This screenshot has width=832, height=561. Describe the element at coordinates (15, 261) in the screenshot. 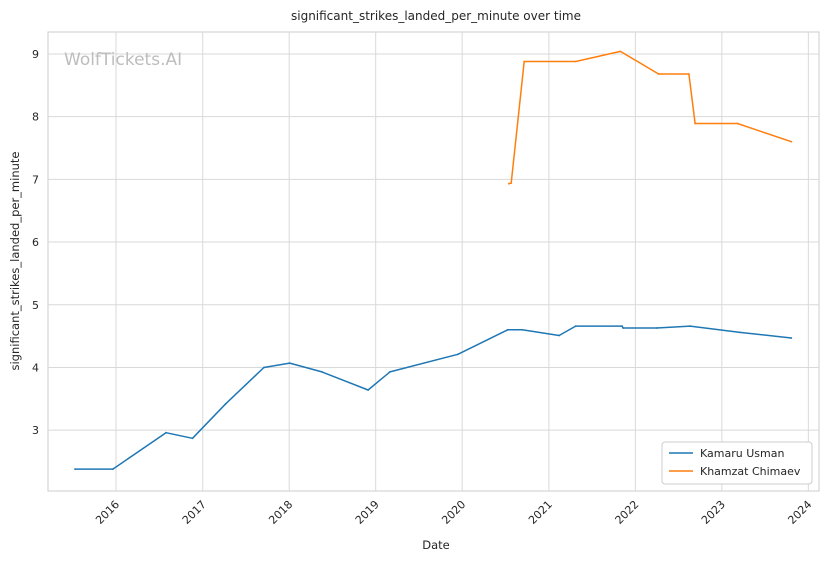

I see `y-axis-label: significant_strikes_landed_per_minute` at that location.